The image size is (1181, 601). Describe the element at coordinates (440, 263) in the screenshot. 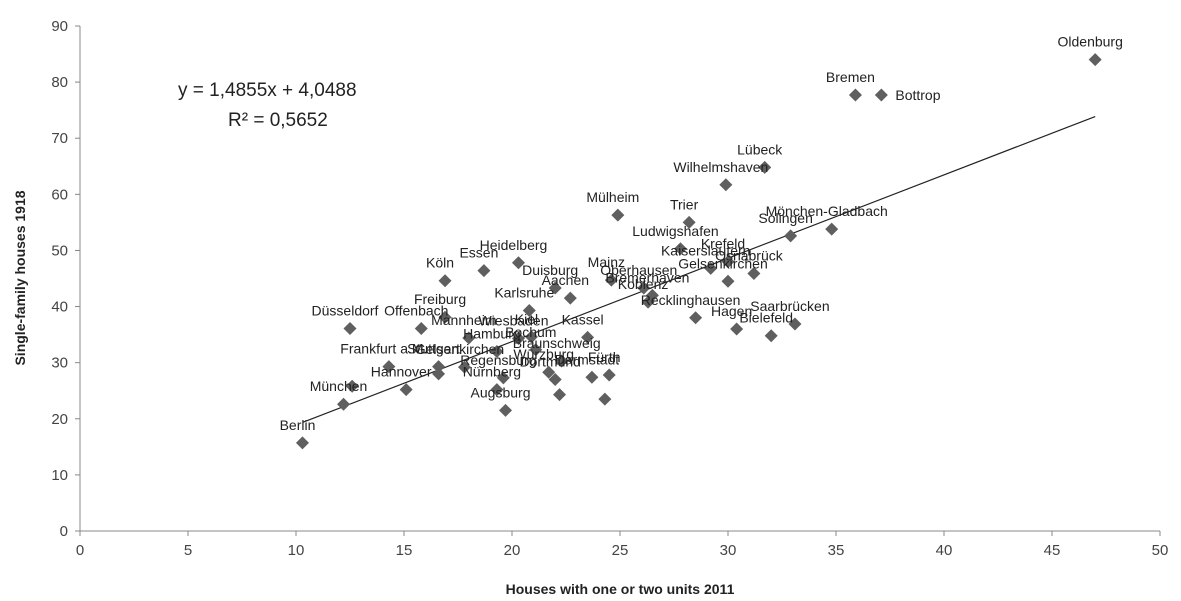

I see `point-label: Köln` at that location.